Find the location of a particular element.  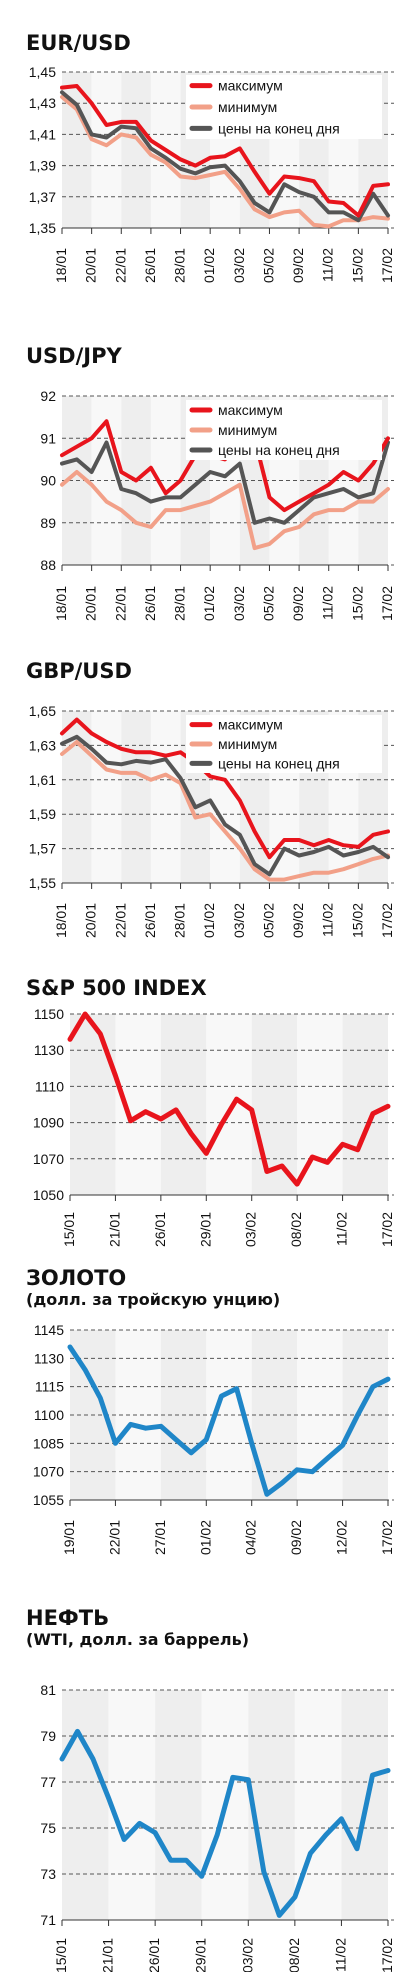

y-tick-label: 91 is located at coordinates (48, 438).